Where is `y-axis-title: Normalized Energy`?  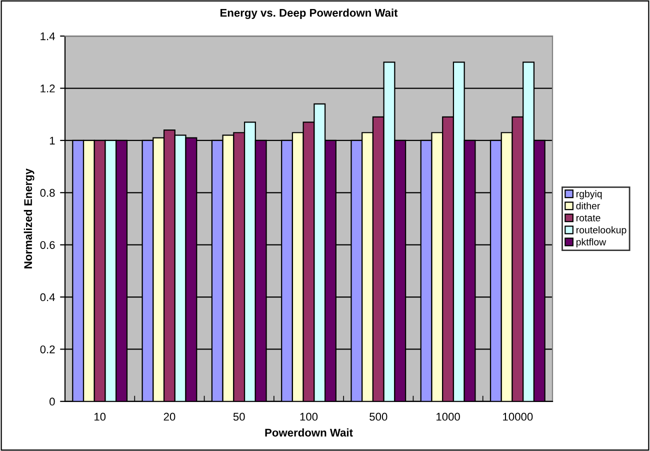 y-axis-title: Normalized Energy is located at coordinates (29, 218).